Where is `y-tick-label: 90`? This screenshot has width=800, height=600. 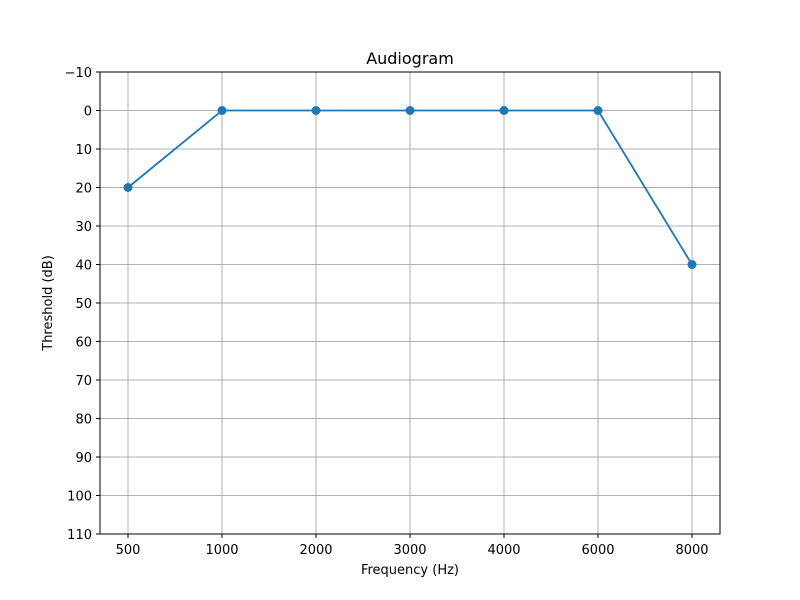 y-tick-label: 90 is located at coordinates (83, 458).